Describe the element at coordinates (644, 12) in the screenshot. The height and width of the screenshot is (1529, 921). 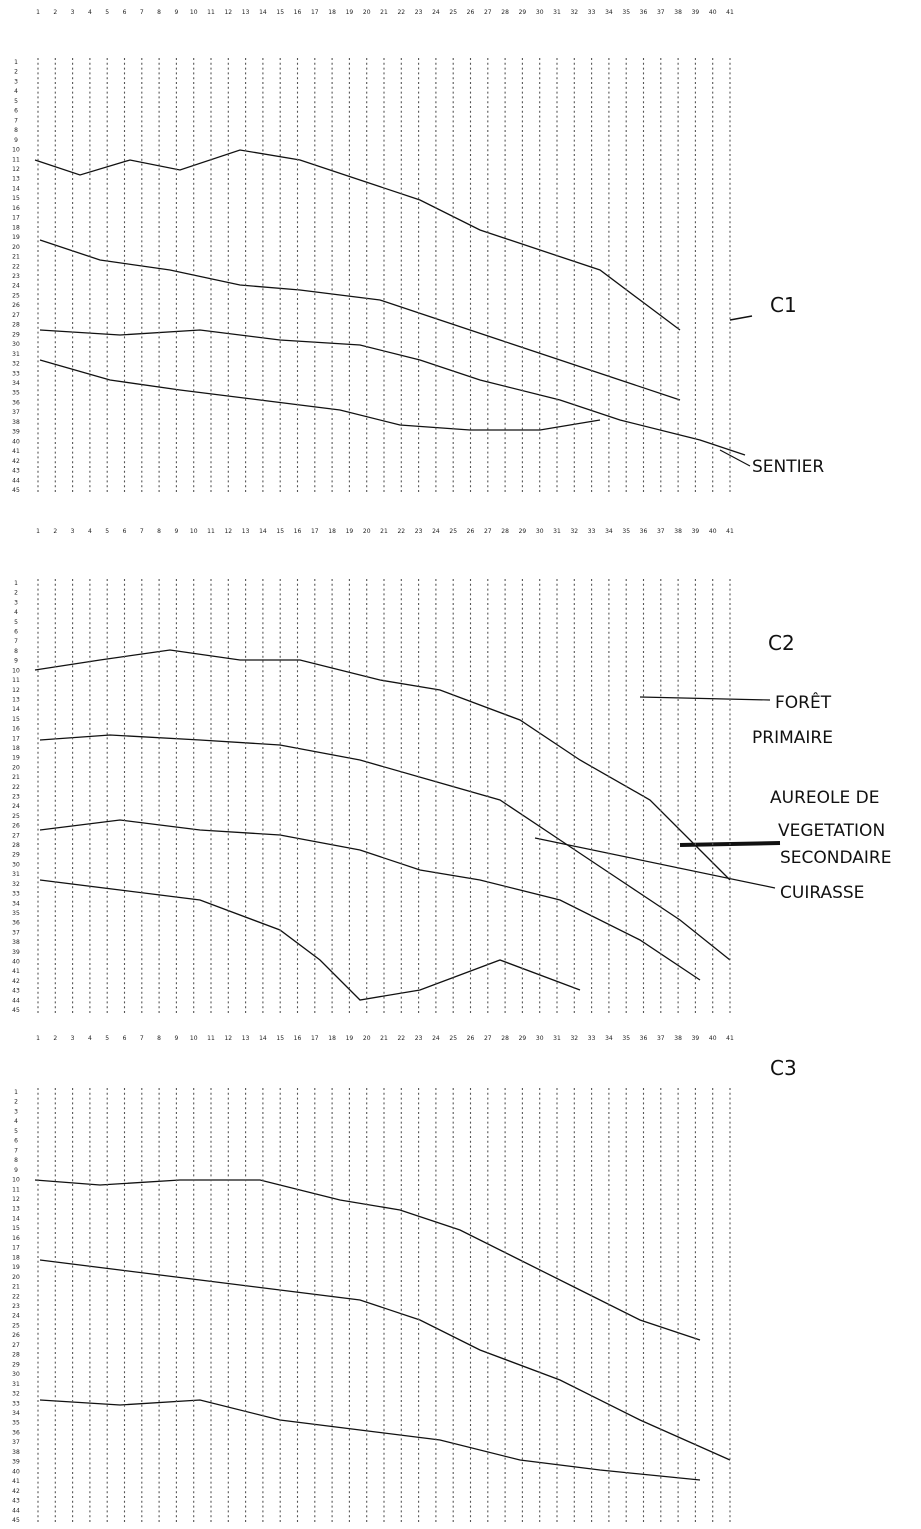
I see `column-number: 36` at that location.